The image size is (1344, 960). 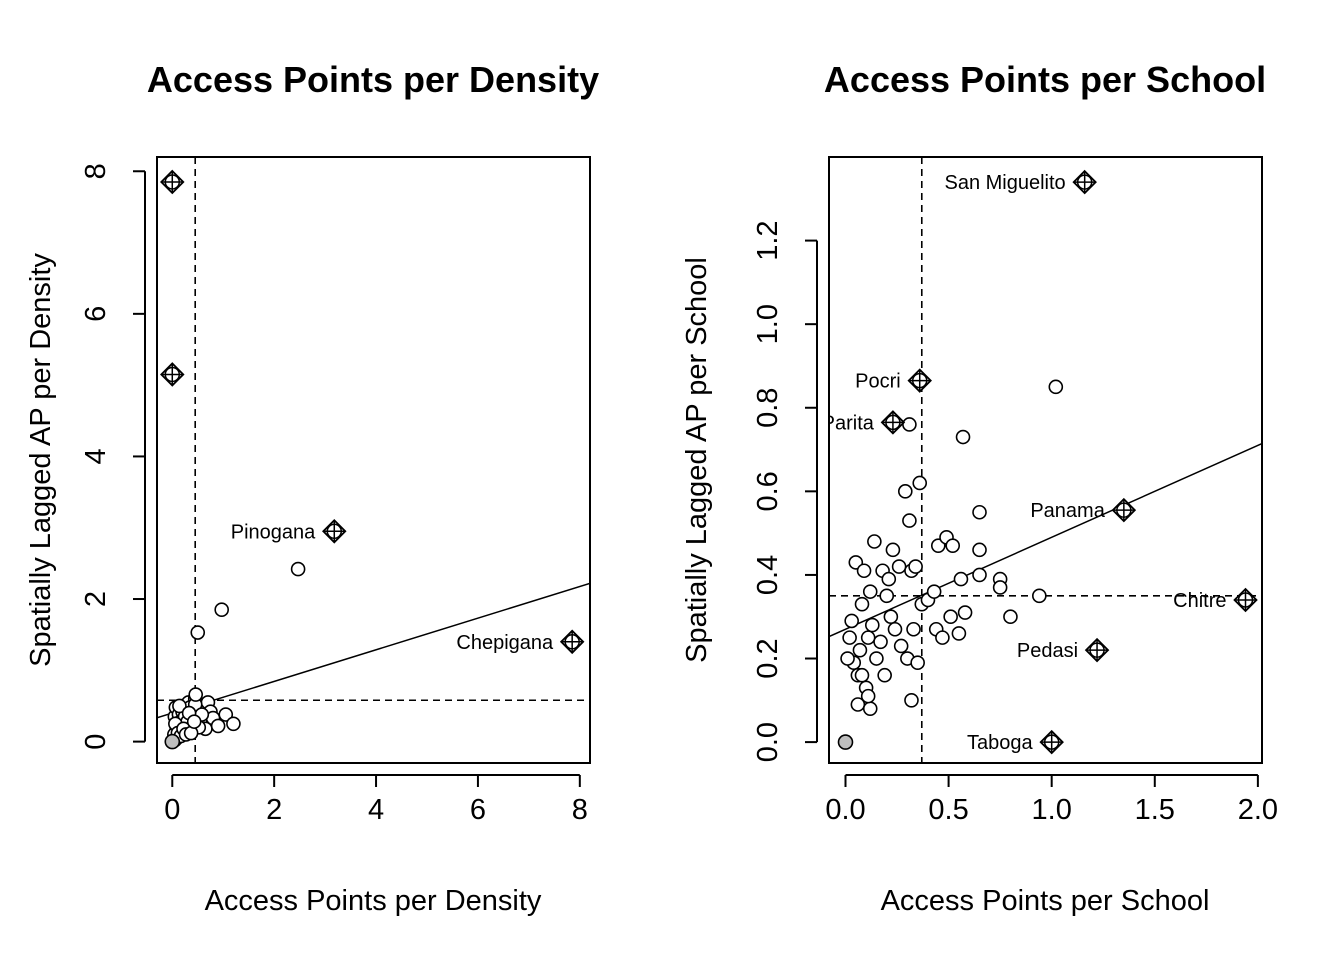 What do you see at coordinates (376, 810) in the screenshot?
I see `left-x-tick-label: 4` at bounding box center [376, 810].